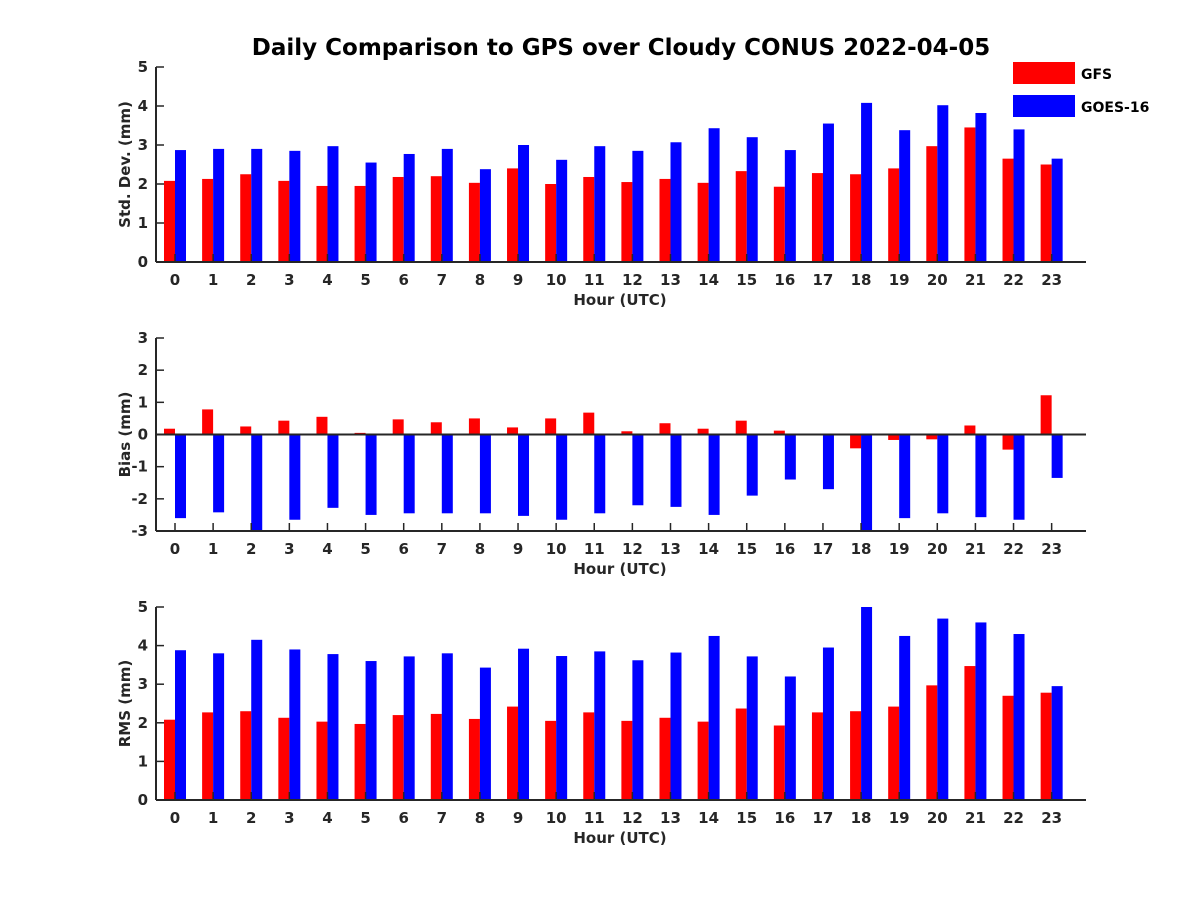  Describe the element at coordinates (289, 818) in the screenshot. I see `x-tick-label-panel2-3: 3` at that location.